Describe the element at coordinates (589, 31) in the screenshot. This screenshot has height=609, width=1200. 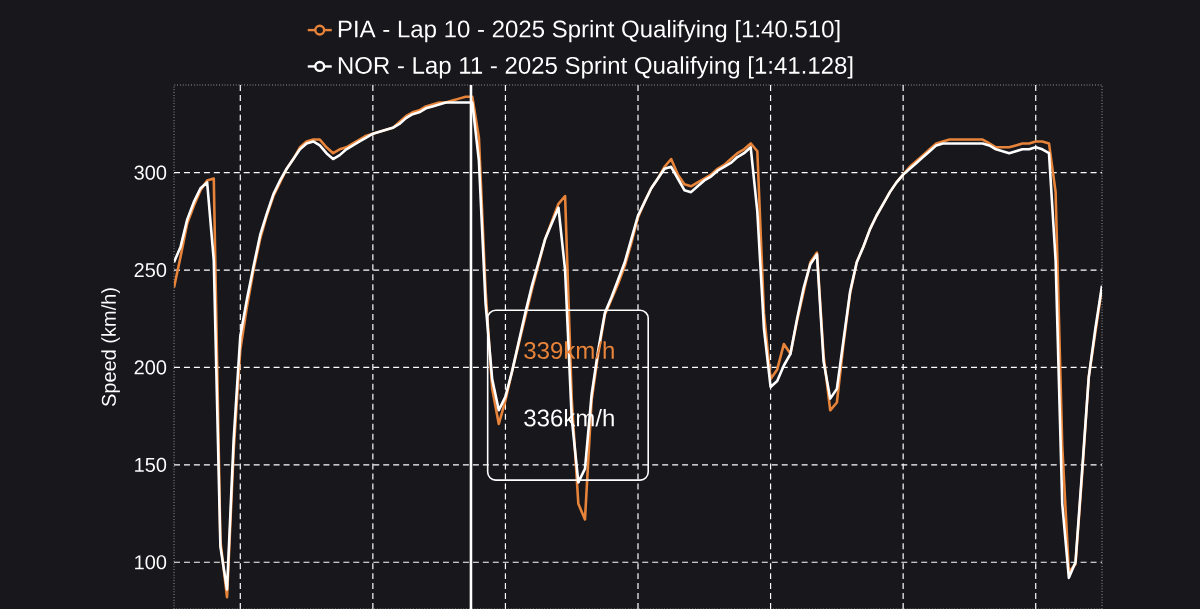
I see `legend-label: PIA - Lap 10 - 2025 Sprint Qualifying [1:40.510]` at that location.